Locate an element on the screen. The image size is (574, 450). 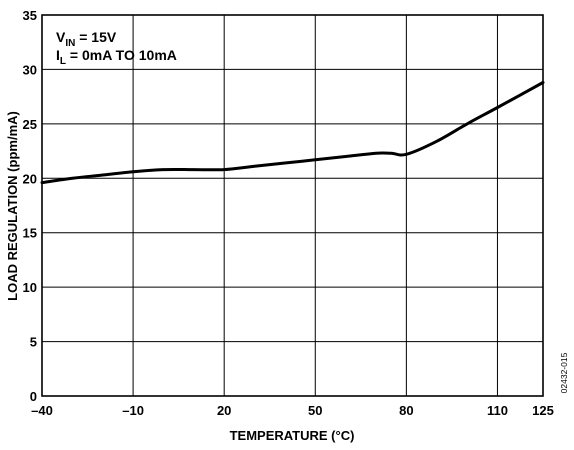
annotation-il: IL = 0mA TO 10mA is located at coordinates (116, 57).